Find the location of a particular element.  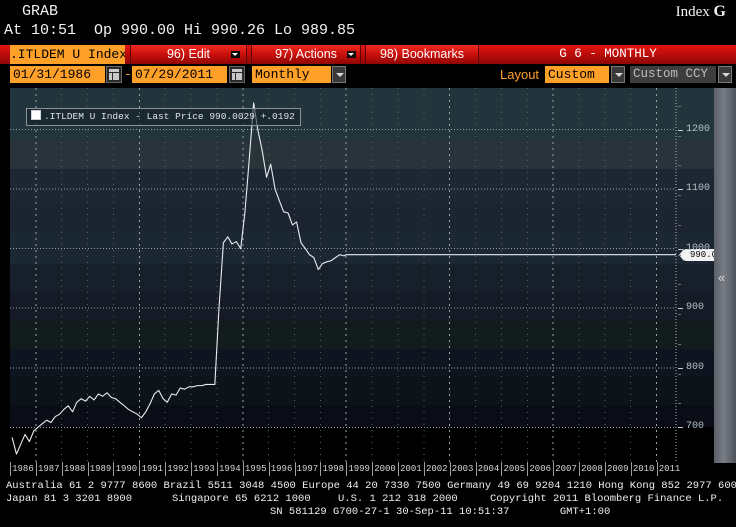

chart-title: G 6 - MONTHLY is located at coordinates (608, 54).